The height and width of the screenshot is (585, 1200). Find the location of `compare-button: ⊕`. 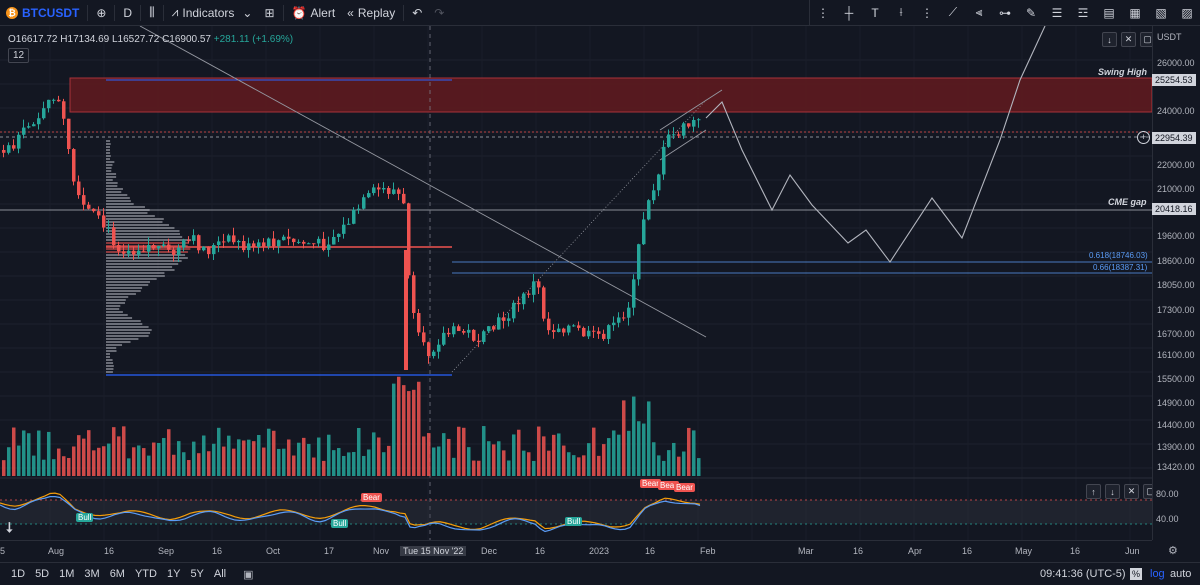

compare-button: ⊕ is located at coordinates (101, 12).